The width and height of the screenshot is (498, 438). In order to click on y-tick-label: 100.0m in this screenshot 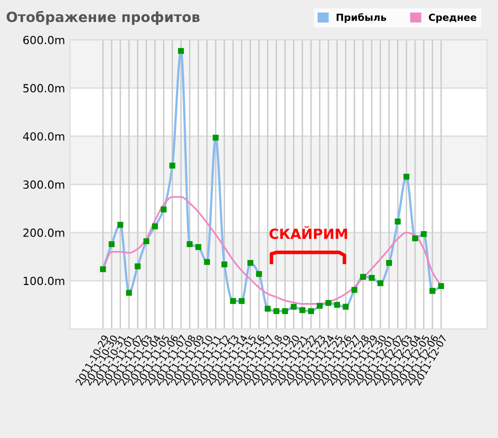, I will do `click(44, 281)`.